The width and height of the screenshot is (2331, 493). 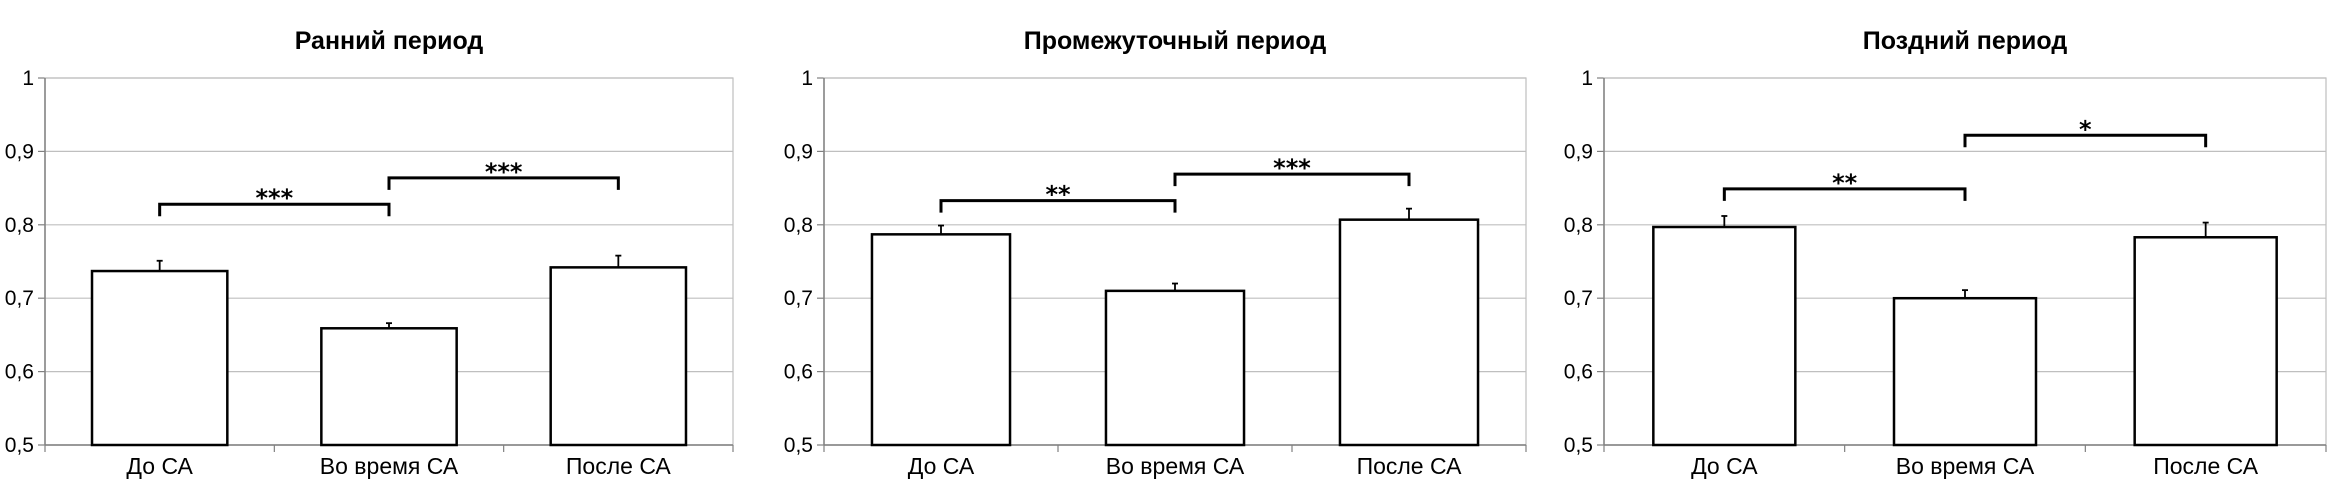 What do you see at coordinates (1175, 41) in the screenshot?
I see `chart-title: Промежуточный период` at bounding box center [1175, 41].